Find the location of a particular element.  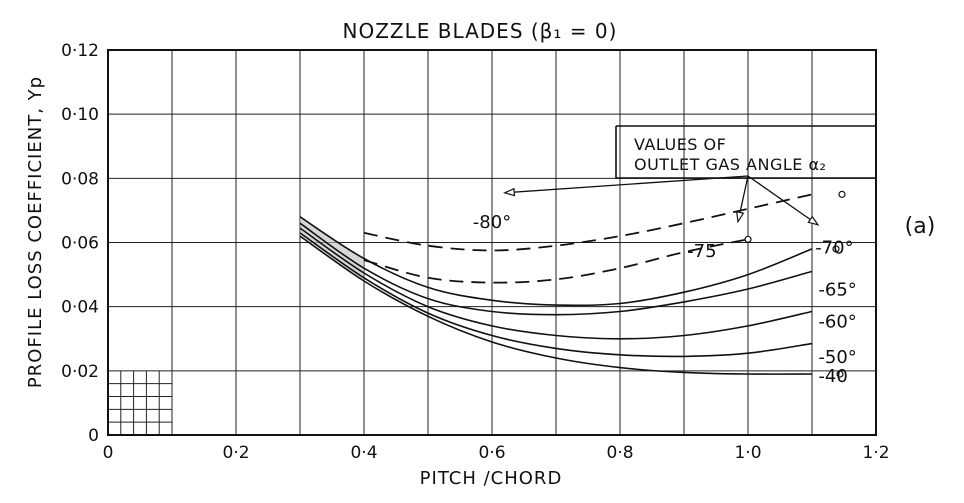

fine-grid-inset is located at coordinates (140, 402).